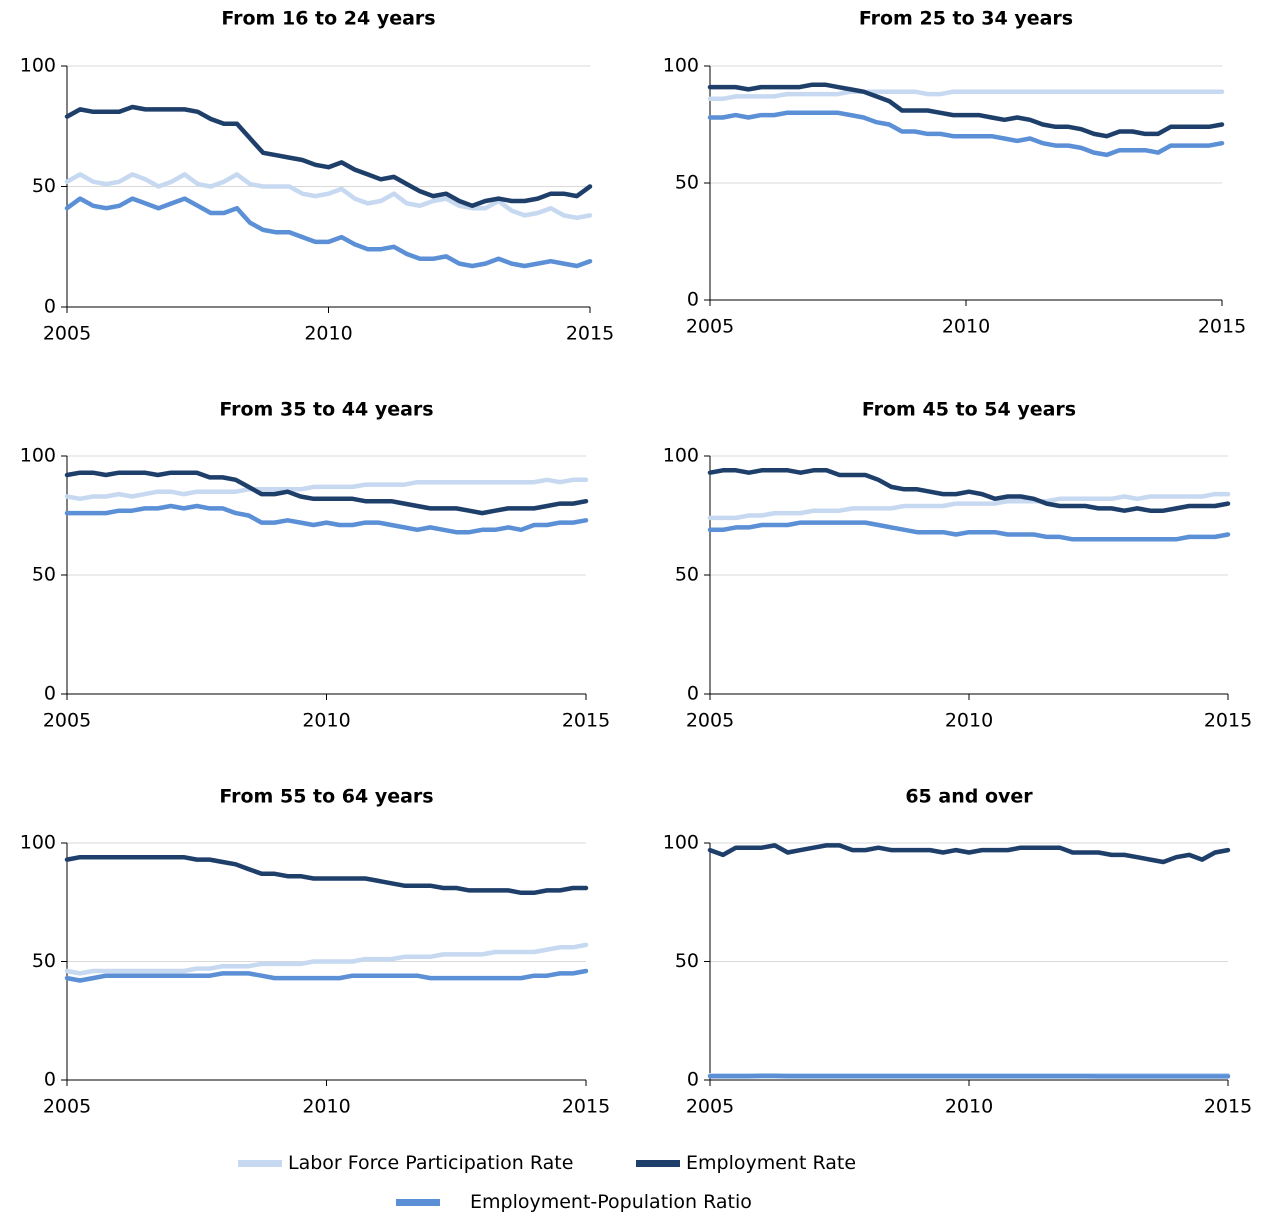 This screenshot has height=1222, width=1269. Describe the element at coordinates (969, 531) in the screenshot. I see `series-line-employment-population-ratio` at that location.